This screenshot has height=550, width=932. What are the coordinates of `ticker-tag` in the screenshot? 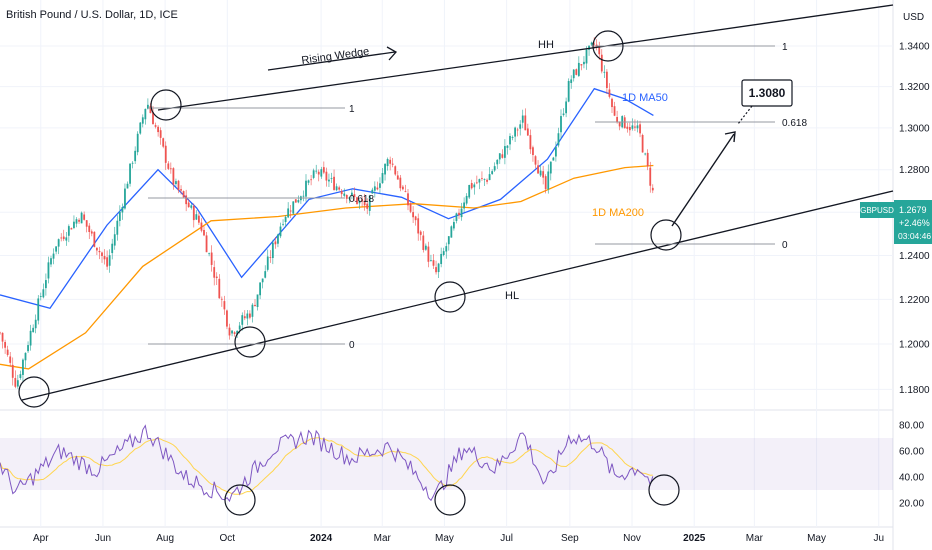 It's located at (877, 210).